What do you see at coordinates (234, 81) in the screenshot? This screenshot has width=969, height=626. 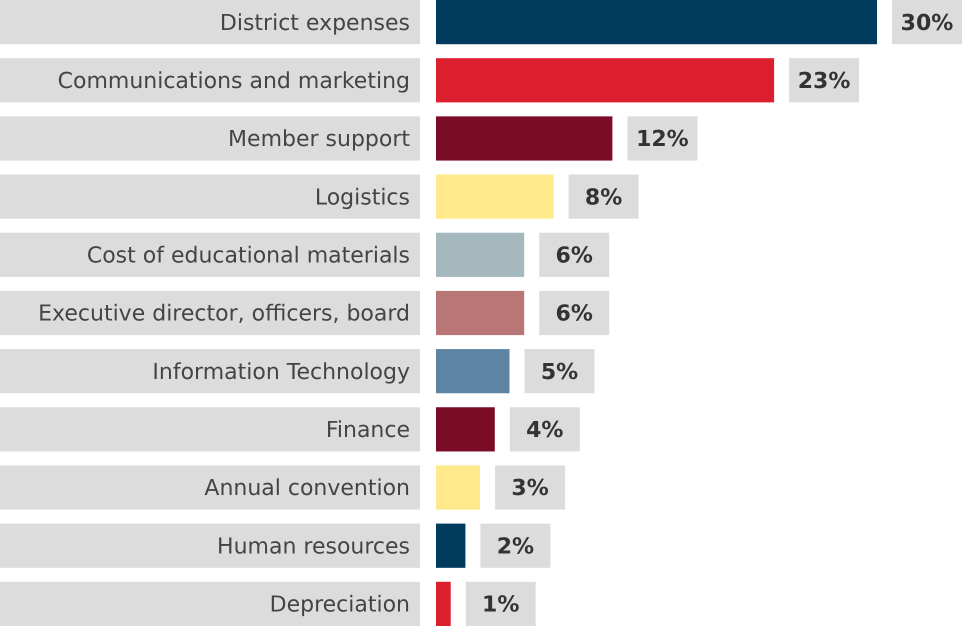 I see `y-tick-label: Communications and marketing` at bounding box center [234, 81].